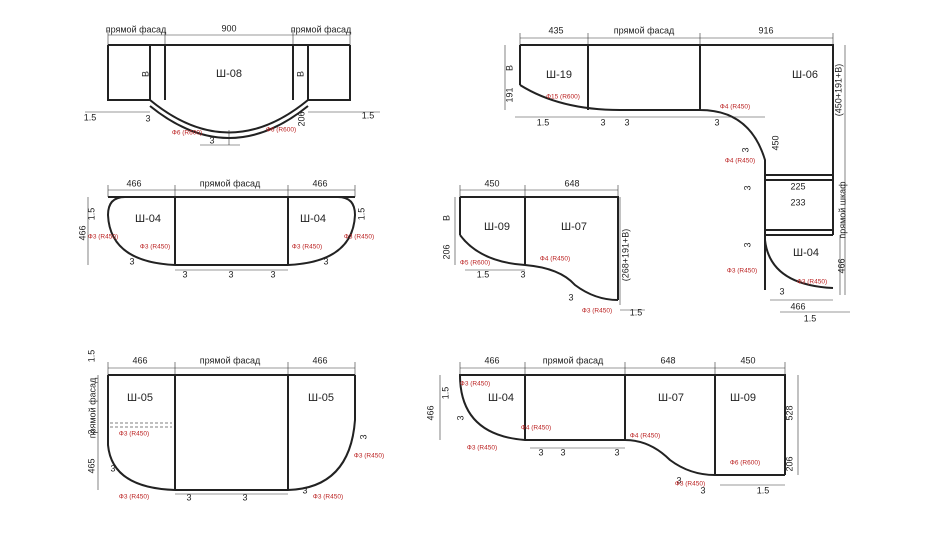 Image resolution: width=940 pixels, height=533 pixels. Describe the element at coordinates (475, 263) in the screenshot. I see `radius-note: Ф5 (R600)` at that location.